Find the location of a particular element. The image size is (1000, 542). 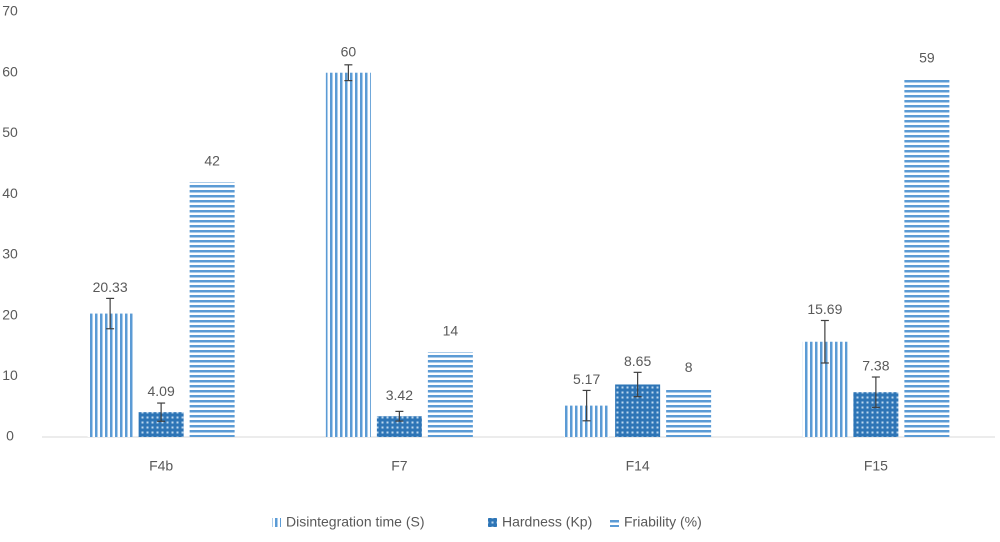

x-tick-label: F4b is located at coordinates (161, 466).